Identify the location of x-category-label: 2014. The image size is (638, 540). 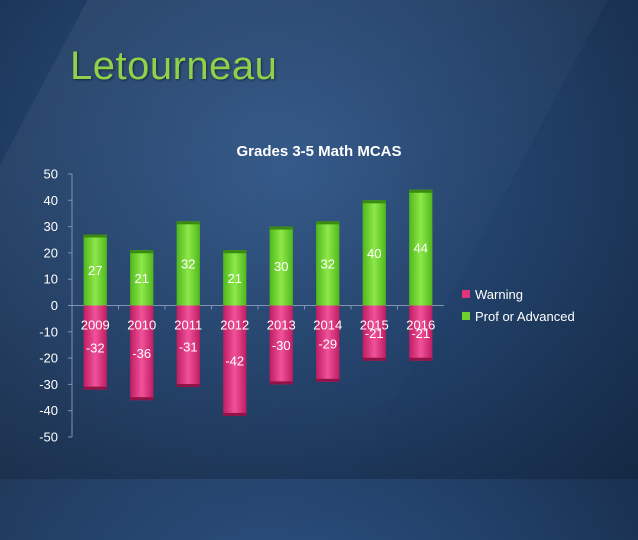
(327, 325).